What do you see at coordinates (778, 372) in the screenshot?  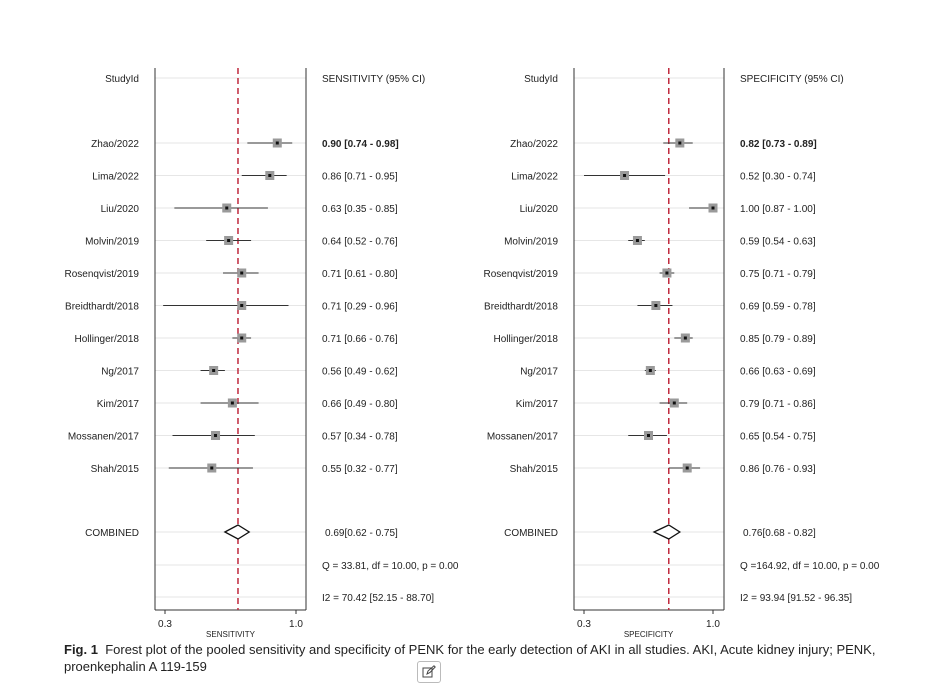 I see `spec-estimate-label: 0.66 [0.63 - 0.69]` at bounding box center [778, 372].